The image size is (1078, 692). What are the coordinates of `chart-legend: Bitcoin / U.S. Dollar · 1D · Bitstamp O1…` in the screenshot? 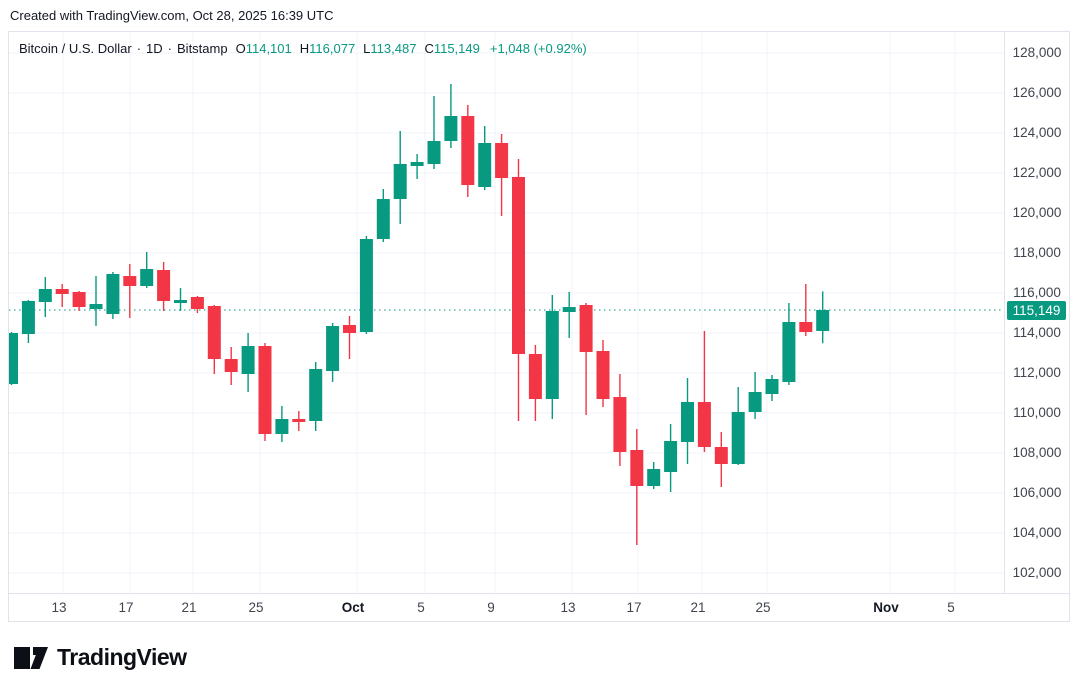 It's located at (303, 48).